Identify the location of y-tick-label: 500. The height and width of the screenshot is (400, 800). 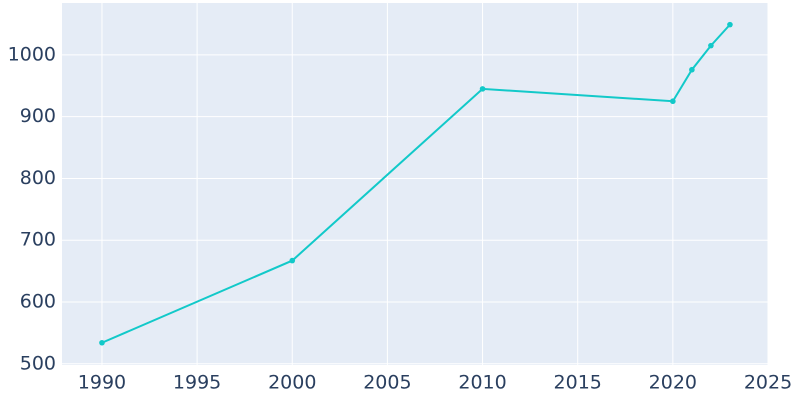
(38, 363).